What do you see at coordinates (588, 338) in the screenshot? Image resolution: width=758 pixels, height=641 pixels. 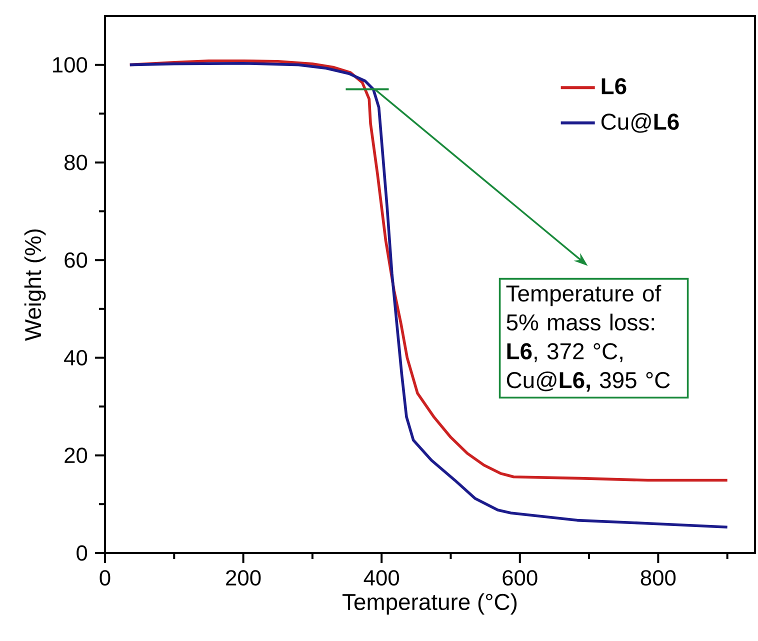 I see `annotation: Temperature of 5% mass loss: L6, 372 °C, Cu@L6, 395 °C` at bounding box center [588, 338].